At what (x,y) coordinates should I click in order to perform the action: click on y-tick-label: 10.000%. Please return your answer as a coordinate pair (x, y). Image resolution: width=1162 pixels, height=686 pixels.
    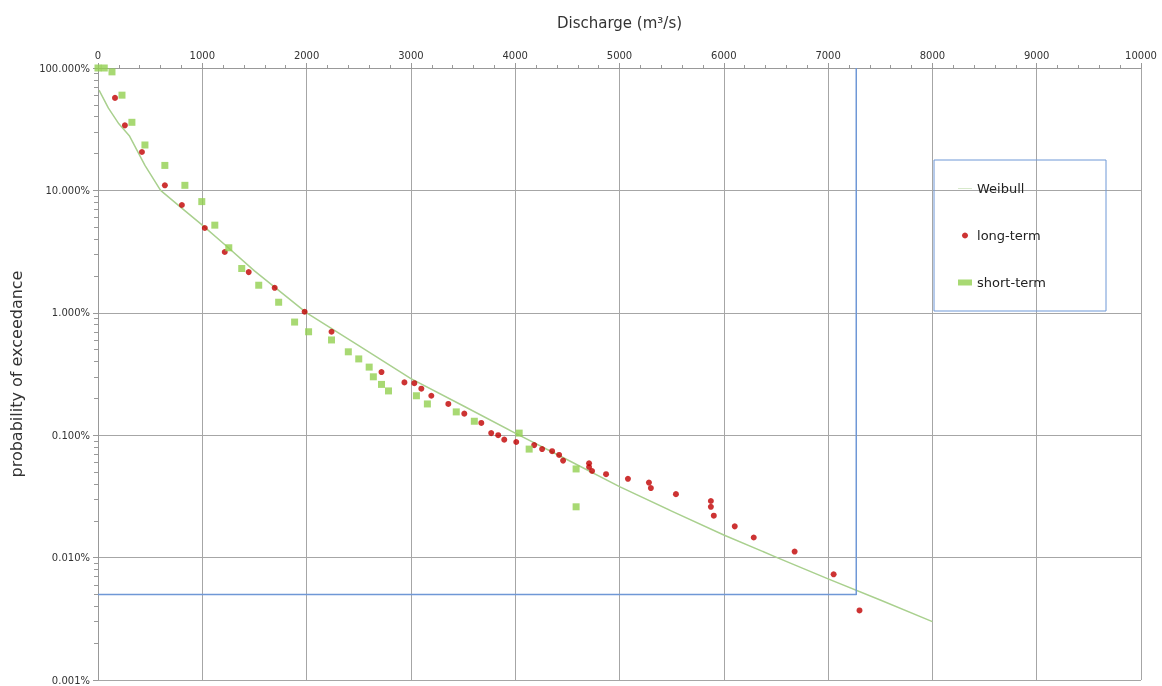
    Looking at the image, I should click on (67, 190).